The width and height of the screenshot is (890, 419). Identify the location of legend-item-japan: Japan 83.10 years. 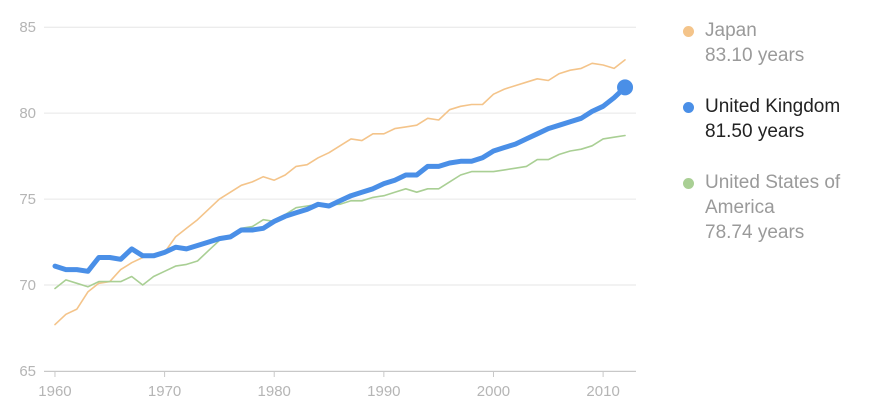
(783, 43).